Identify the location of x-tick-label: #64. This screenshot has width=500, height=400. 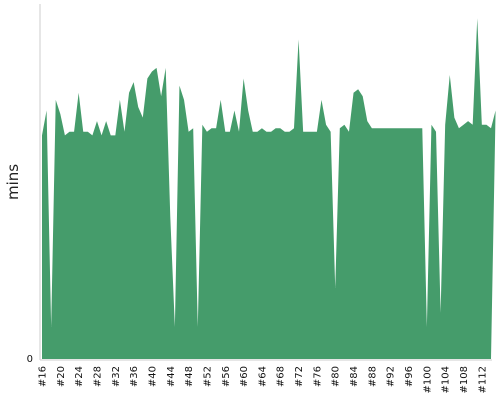
(262, 376).